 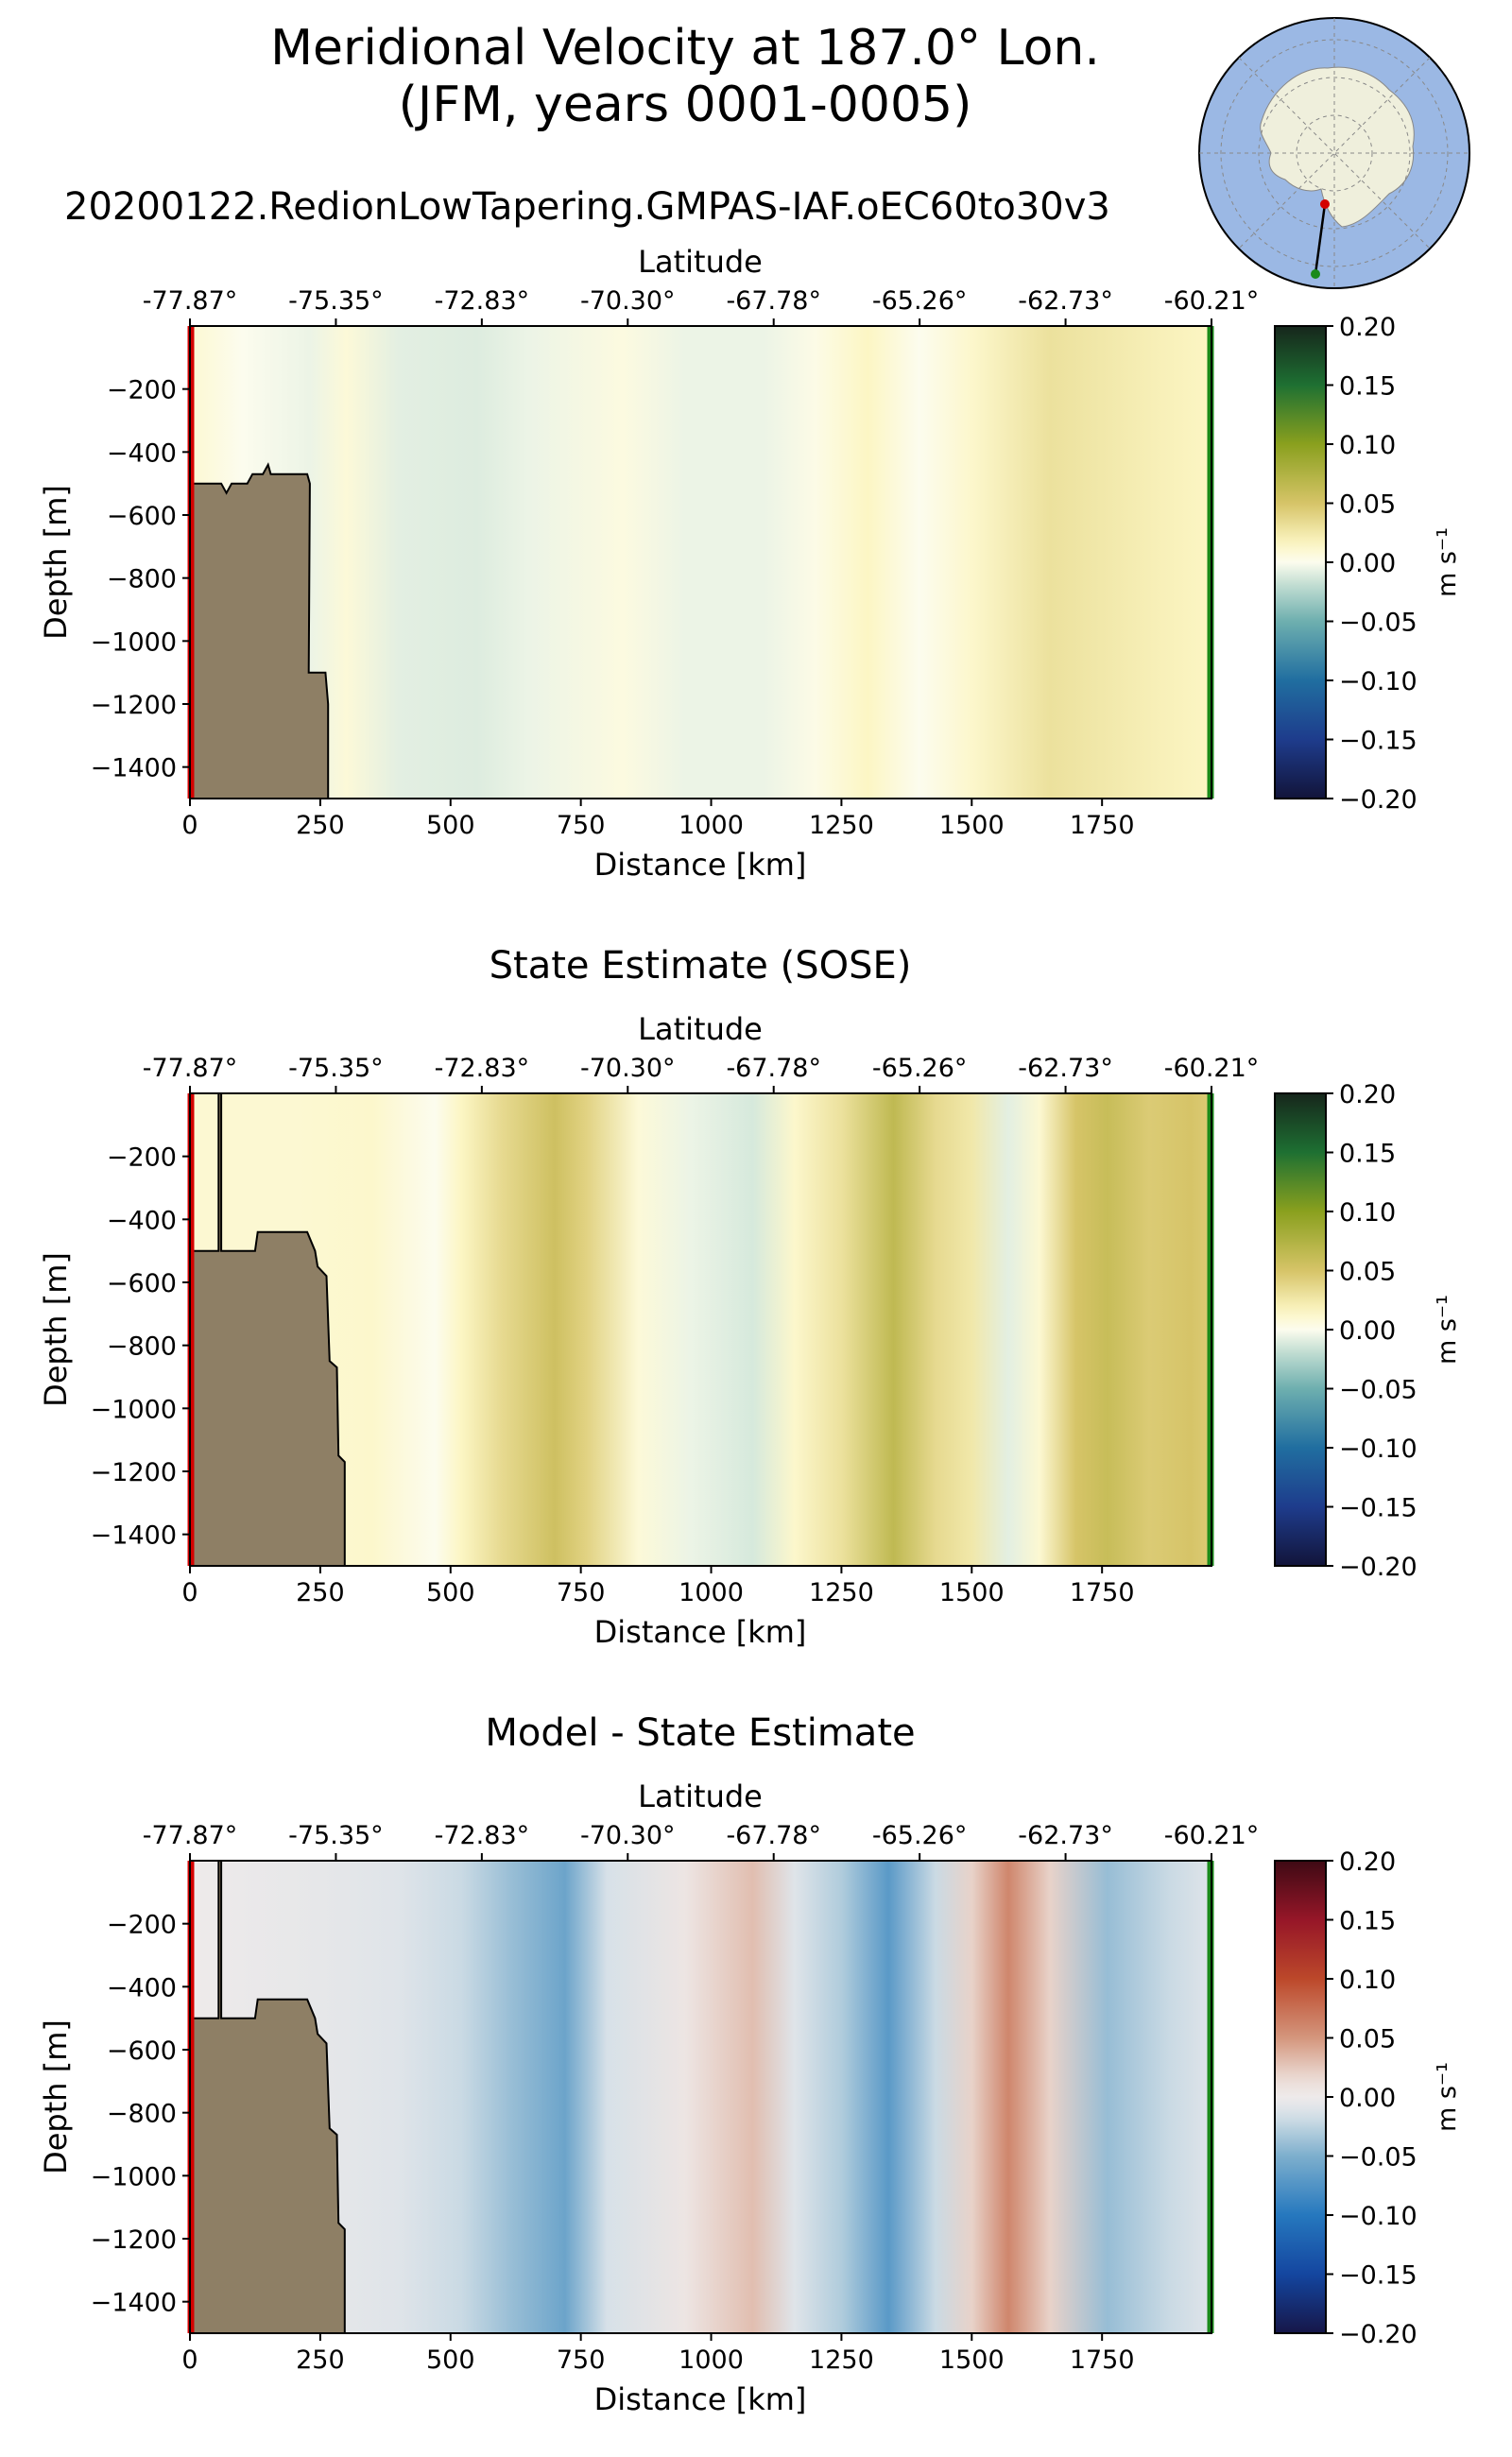 I want to click on colorbar-tick-label: −0.15, so click(x=1378, y=2276).